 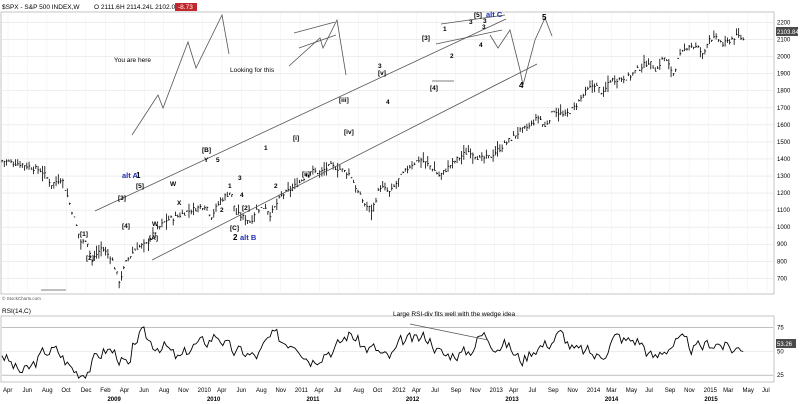 I want to click on price-tick-label: 900, so click(x=782, y=245).